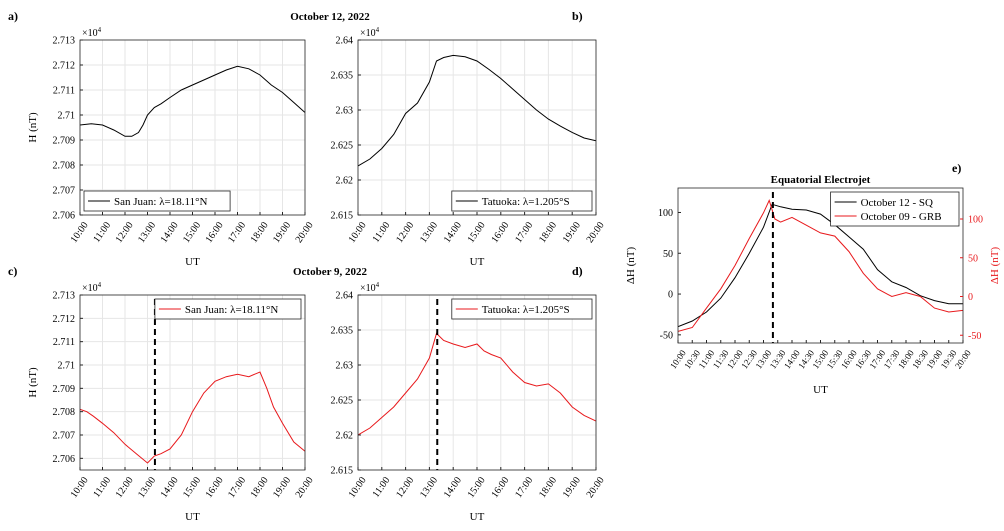  Describe the element at coordinates (668, 254) in the screenshot. I see `y-tick-label: 50` at that location.